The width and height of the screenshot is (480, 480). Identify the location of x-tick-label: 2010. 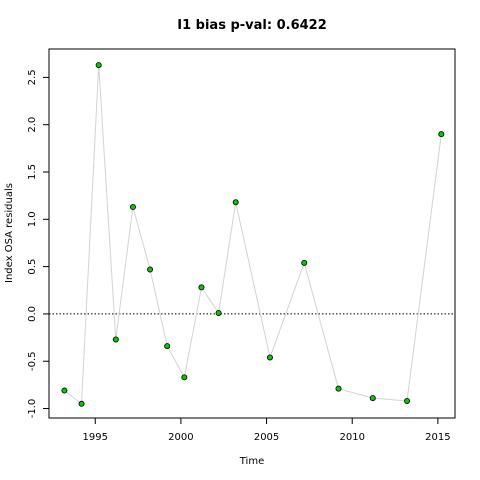
(351, 437).